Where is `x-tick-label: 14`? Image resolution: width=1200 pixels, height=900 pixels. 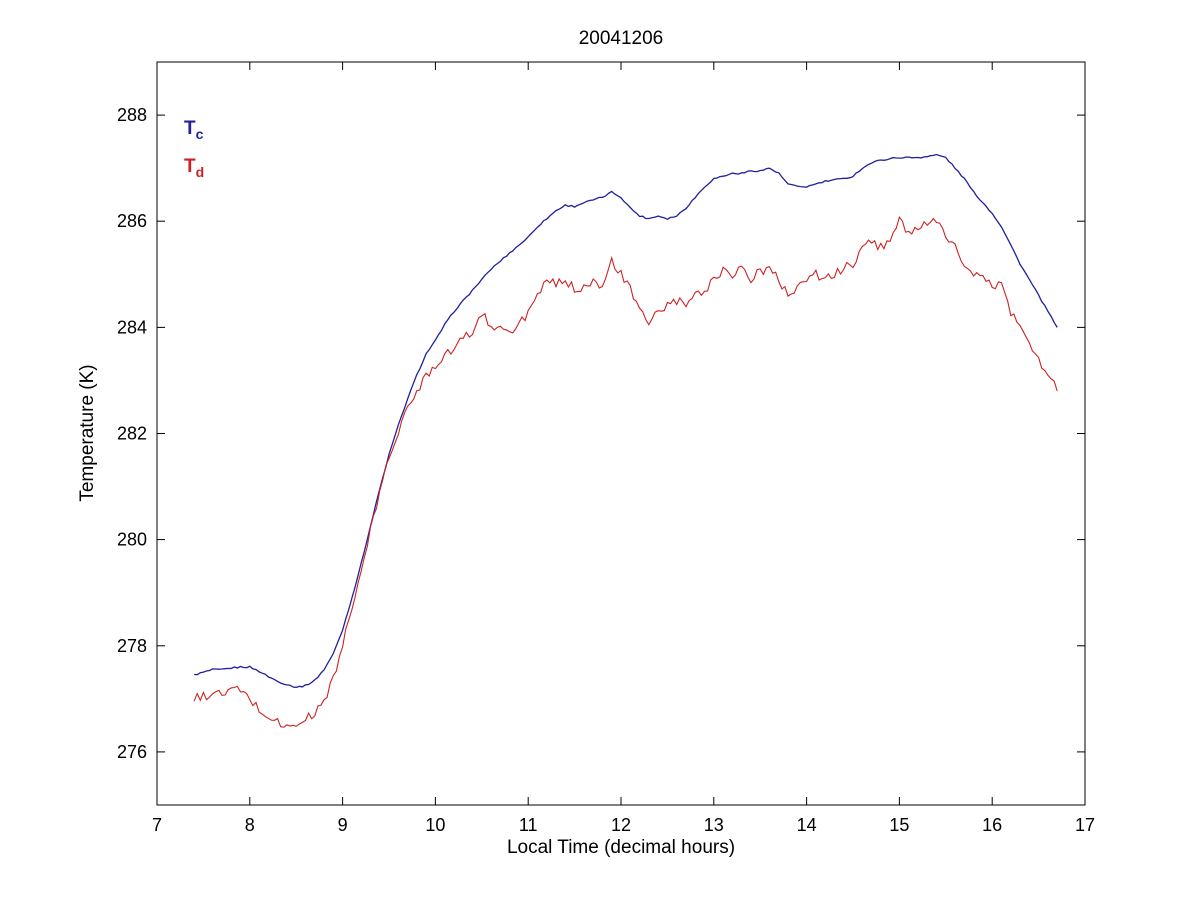 x-tick-label: 14 is located at coordinates (807, 825).